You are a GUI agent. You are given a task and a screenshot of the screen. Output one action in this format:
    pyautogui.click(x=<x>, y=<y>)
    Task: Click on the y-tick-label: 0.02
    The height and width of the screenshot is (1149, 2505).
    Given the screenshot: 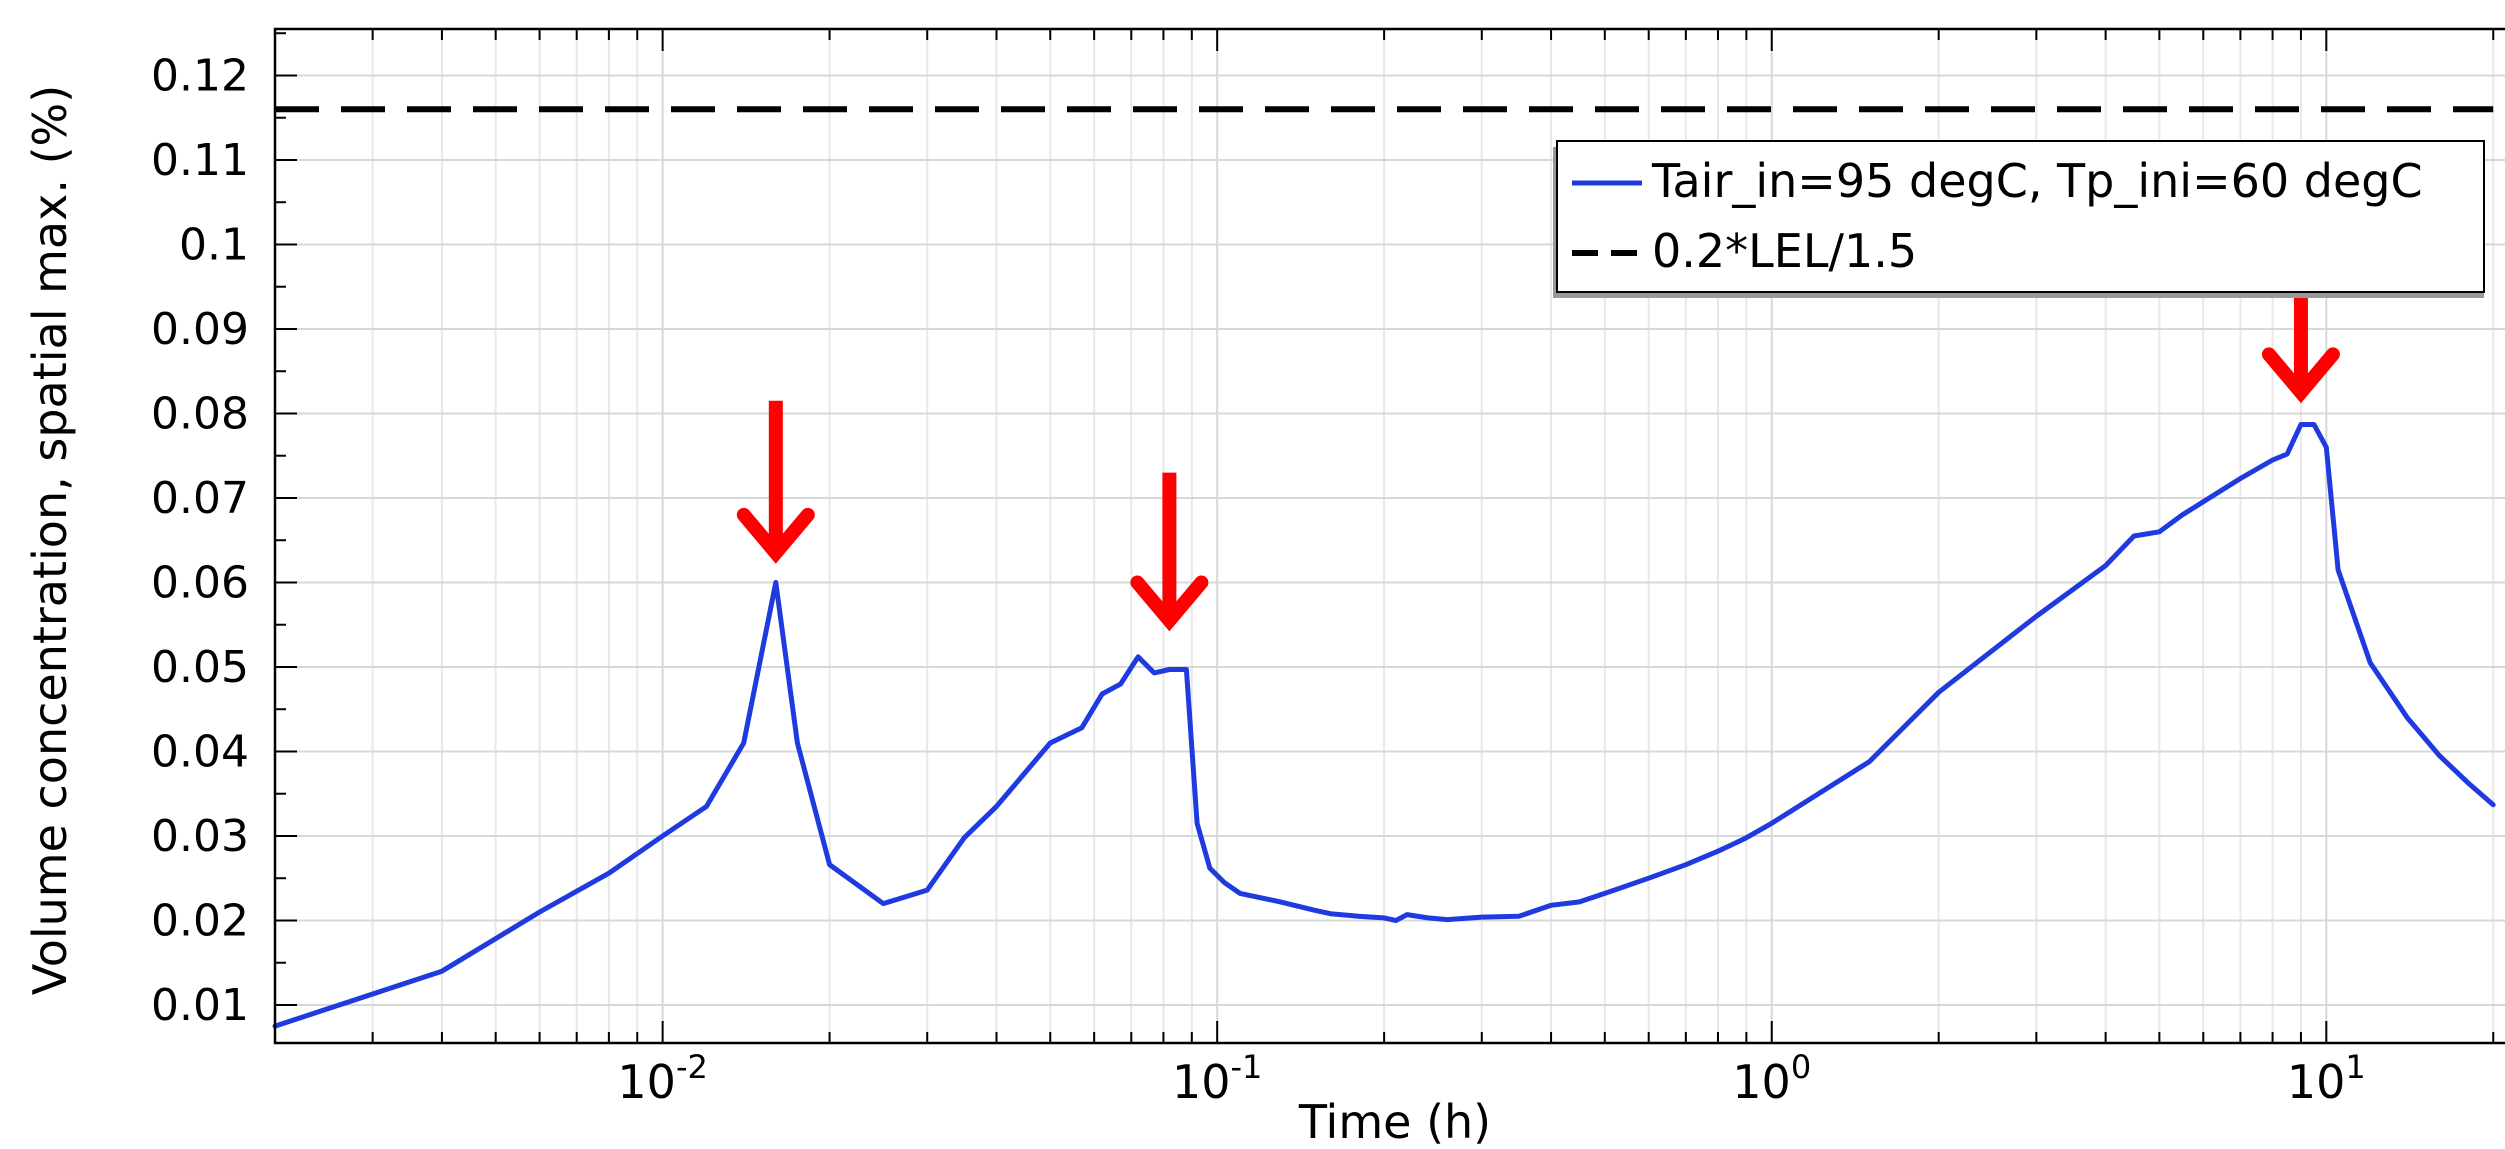 What is the action you would take?
    pyautogui.click(x=200, y=920)
    